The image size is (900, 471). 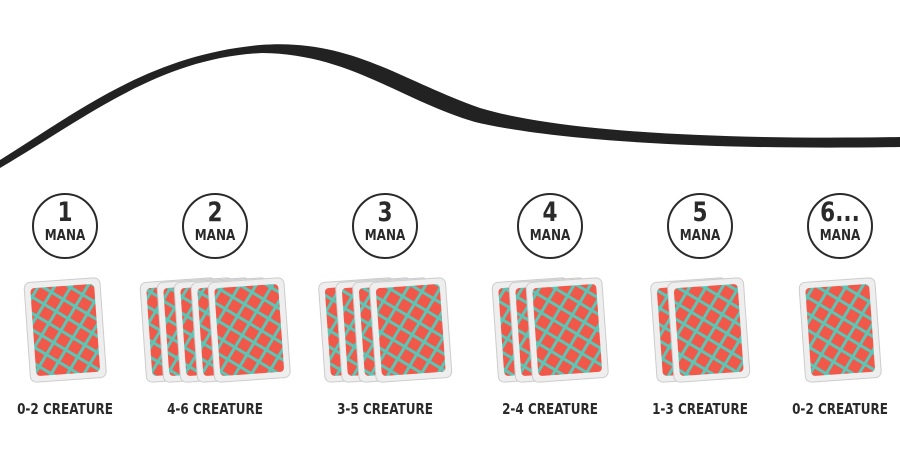 I want to click on mana-number: 4, so click(x=550, y=212).